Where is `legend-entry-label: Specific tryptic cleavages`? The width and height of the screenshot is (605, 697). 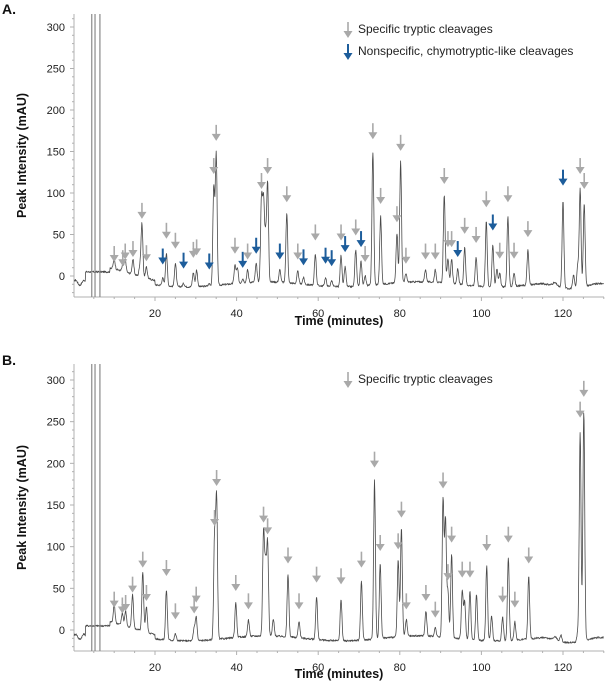 legend-entry-label: Specific tryptic cleavages is located at coordinates (425, 379).